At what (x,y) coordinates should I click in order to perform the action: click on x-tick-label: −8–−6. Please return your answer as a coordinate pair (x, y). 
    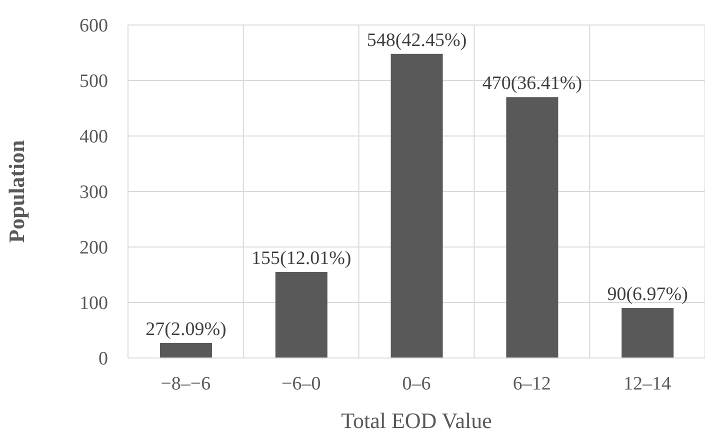
    Looking at the image, I should click on (185, 383).